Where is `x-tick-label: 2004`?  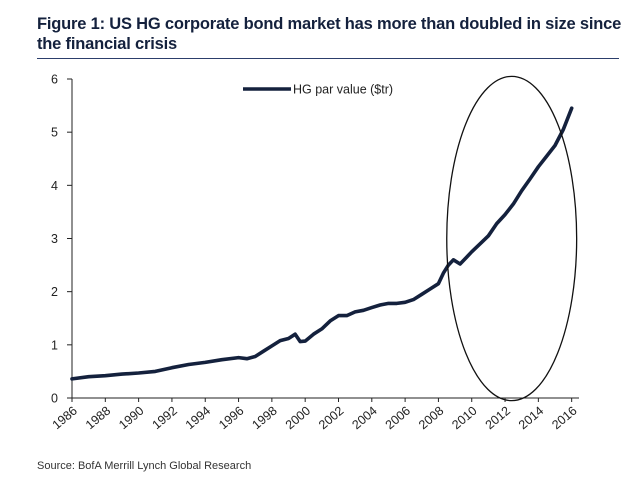
x-tick-label: 2004 is located at coordinates (364, 418).